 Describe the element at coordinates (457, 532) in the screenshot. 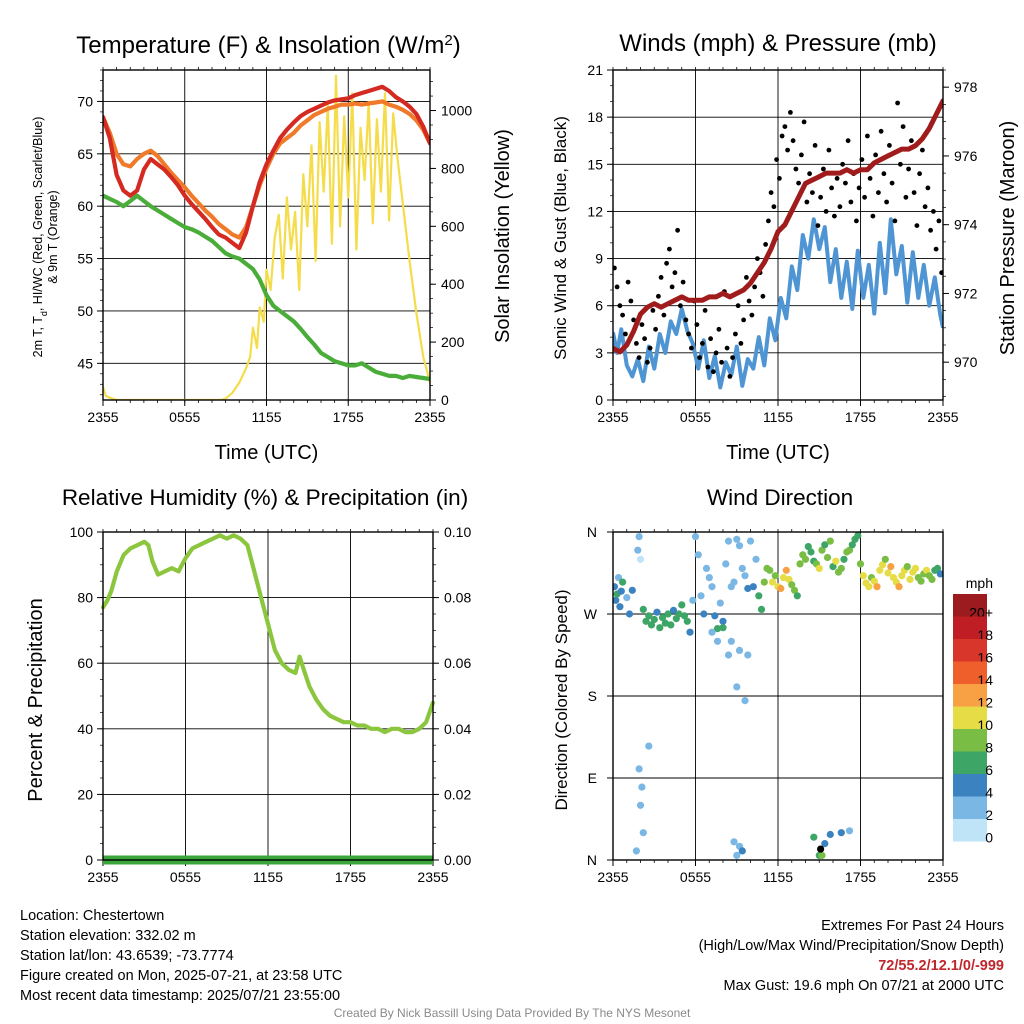

I see `y2-tick-label: 0.10` at that location.